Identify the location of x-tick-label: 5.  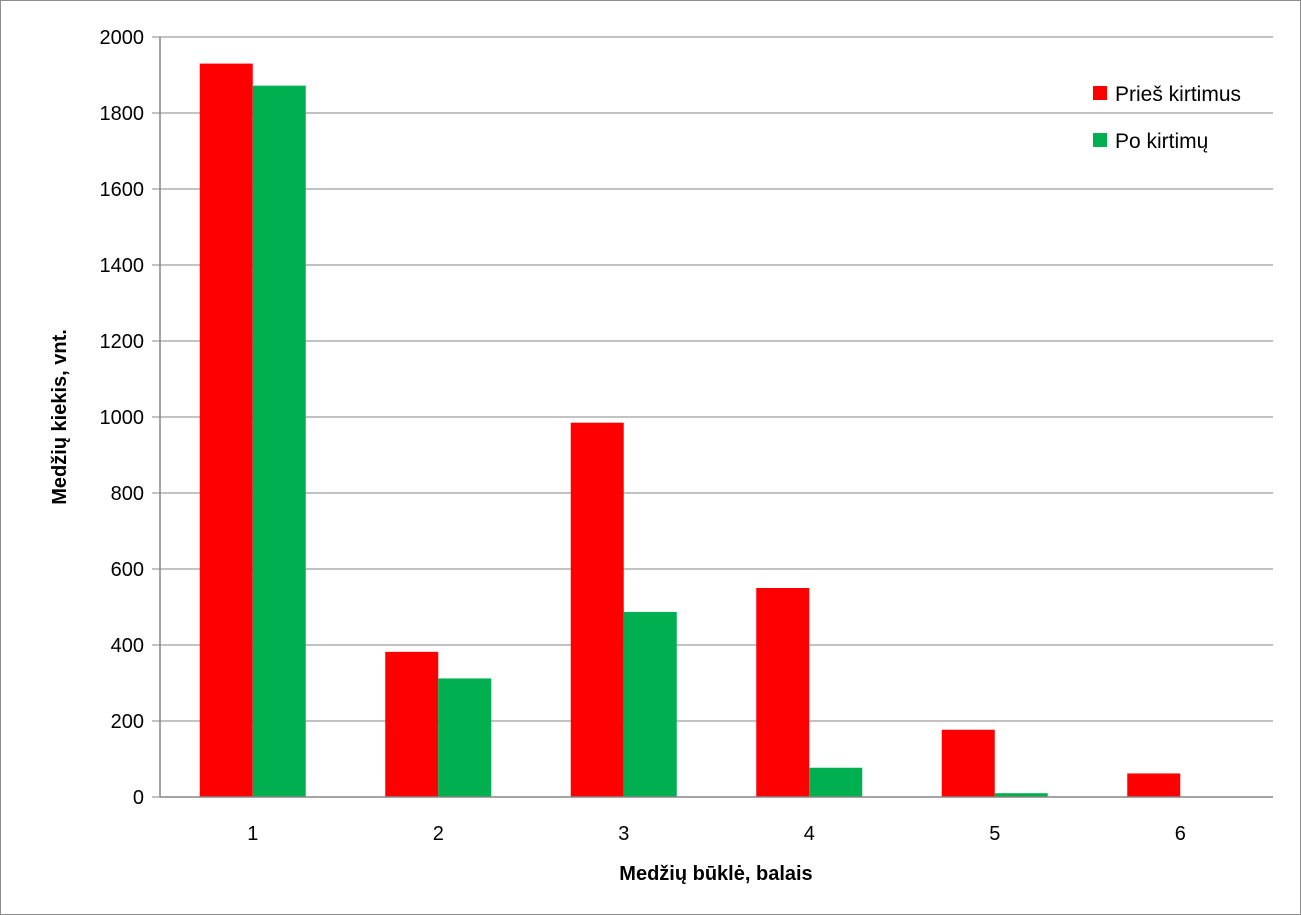
(994, 834).